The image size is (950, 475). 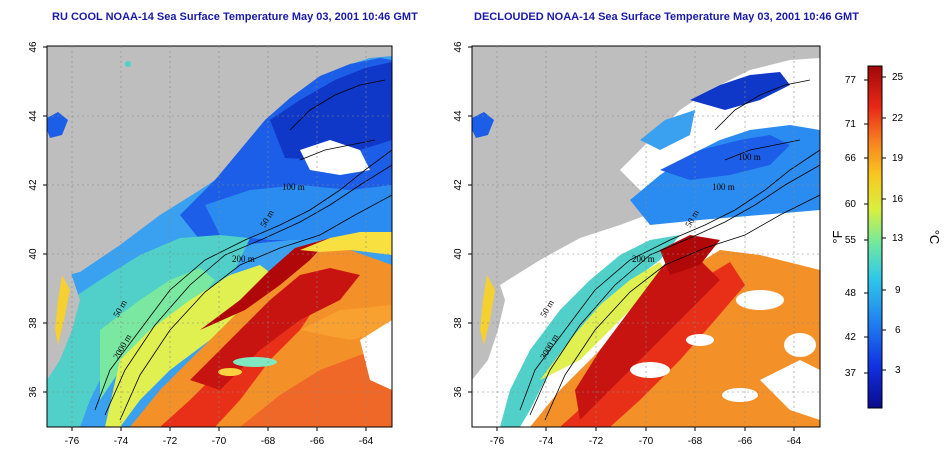 What do you see at coordinates (875, 237) in the screenshot?
I see `colorbar-gradient` at bounding box center [875, 237].